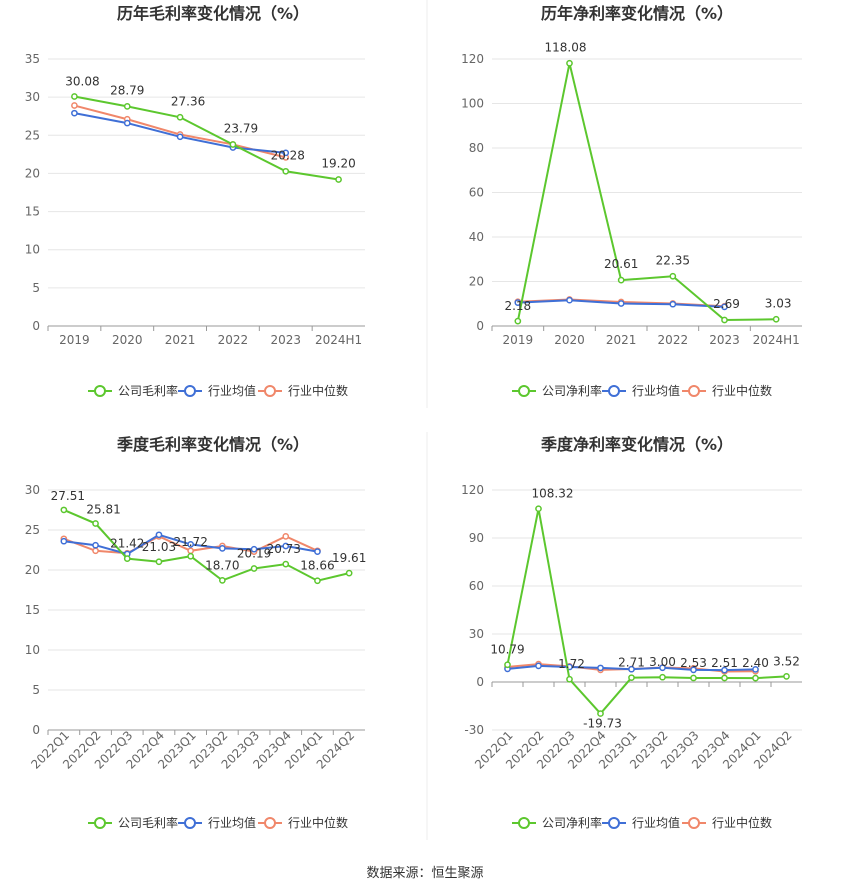 Image resolution: width=850 pixels, height=891 pixels. I want to click on data-label: 2.40, so click(755, 663).